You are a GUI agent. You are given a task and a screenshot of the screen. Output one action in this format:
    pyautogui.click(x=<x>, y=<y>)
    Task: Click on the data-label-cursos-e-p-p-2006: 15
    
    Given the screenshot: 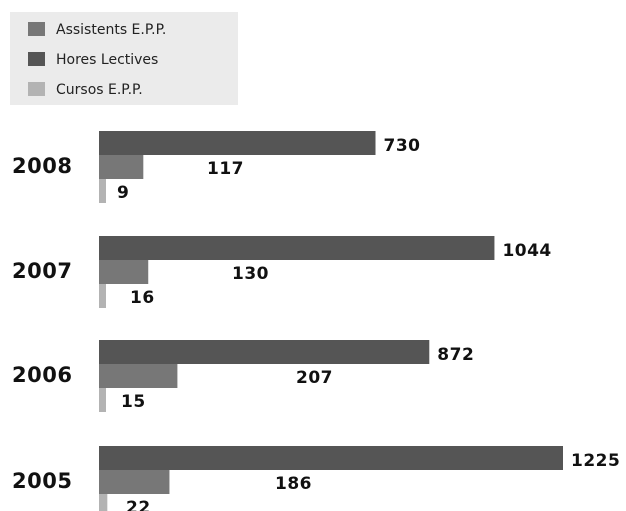 What is the action you would take?
    pyautogui.click(x=133, y=402)
    